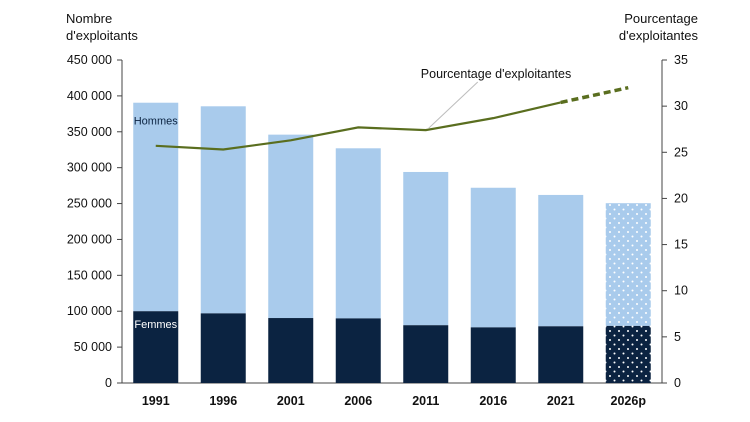 The width and height of the screenshot is (750, 422). What do you see at coordinates (89, 239) in the screenshot?
I see `y-tick-label-left: 200 000` at bounding box center [89, 239].